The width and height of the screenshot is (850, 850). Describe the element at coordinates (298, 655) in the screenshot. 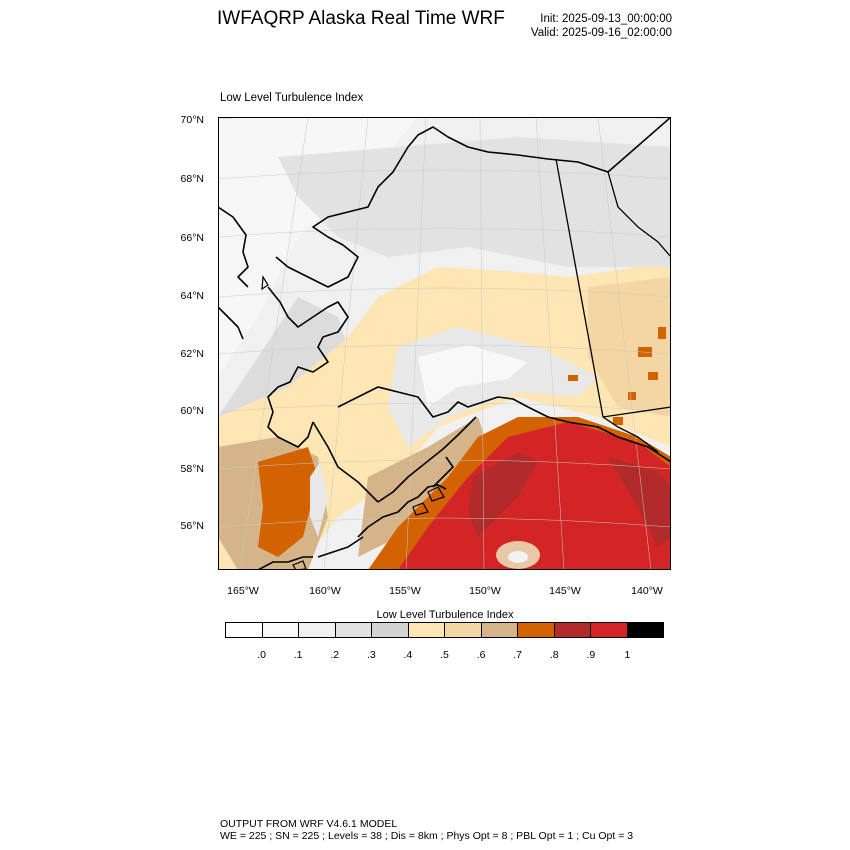

I see `colorbar-label: .1` at that location.